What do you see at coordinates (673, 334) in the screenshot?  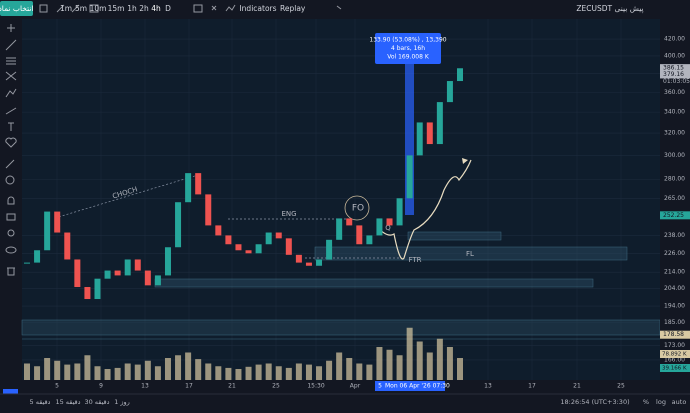 I see `price-tag-label: 178.58` at bounding box center [673, 334].